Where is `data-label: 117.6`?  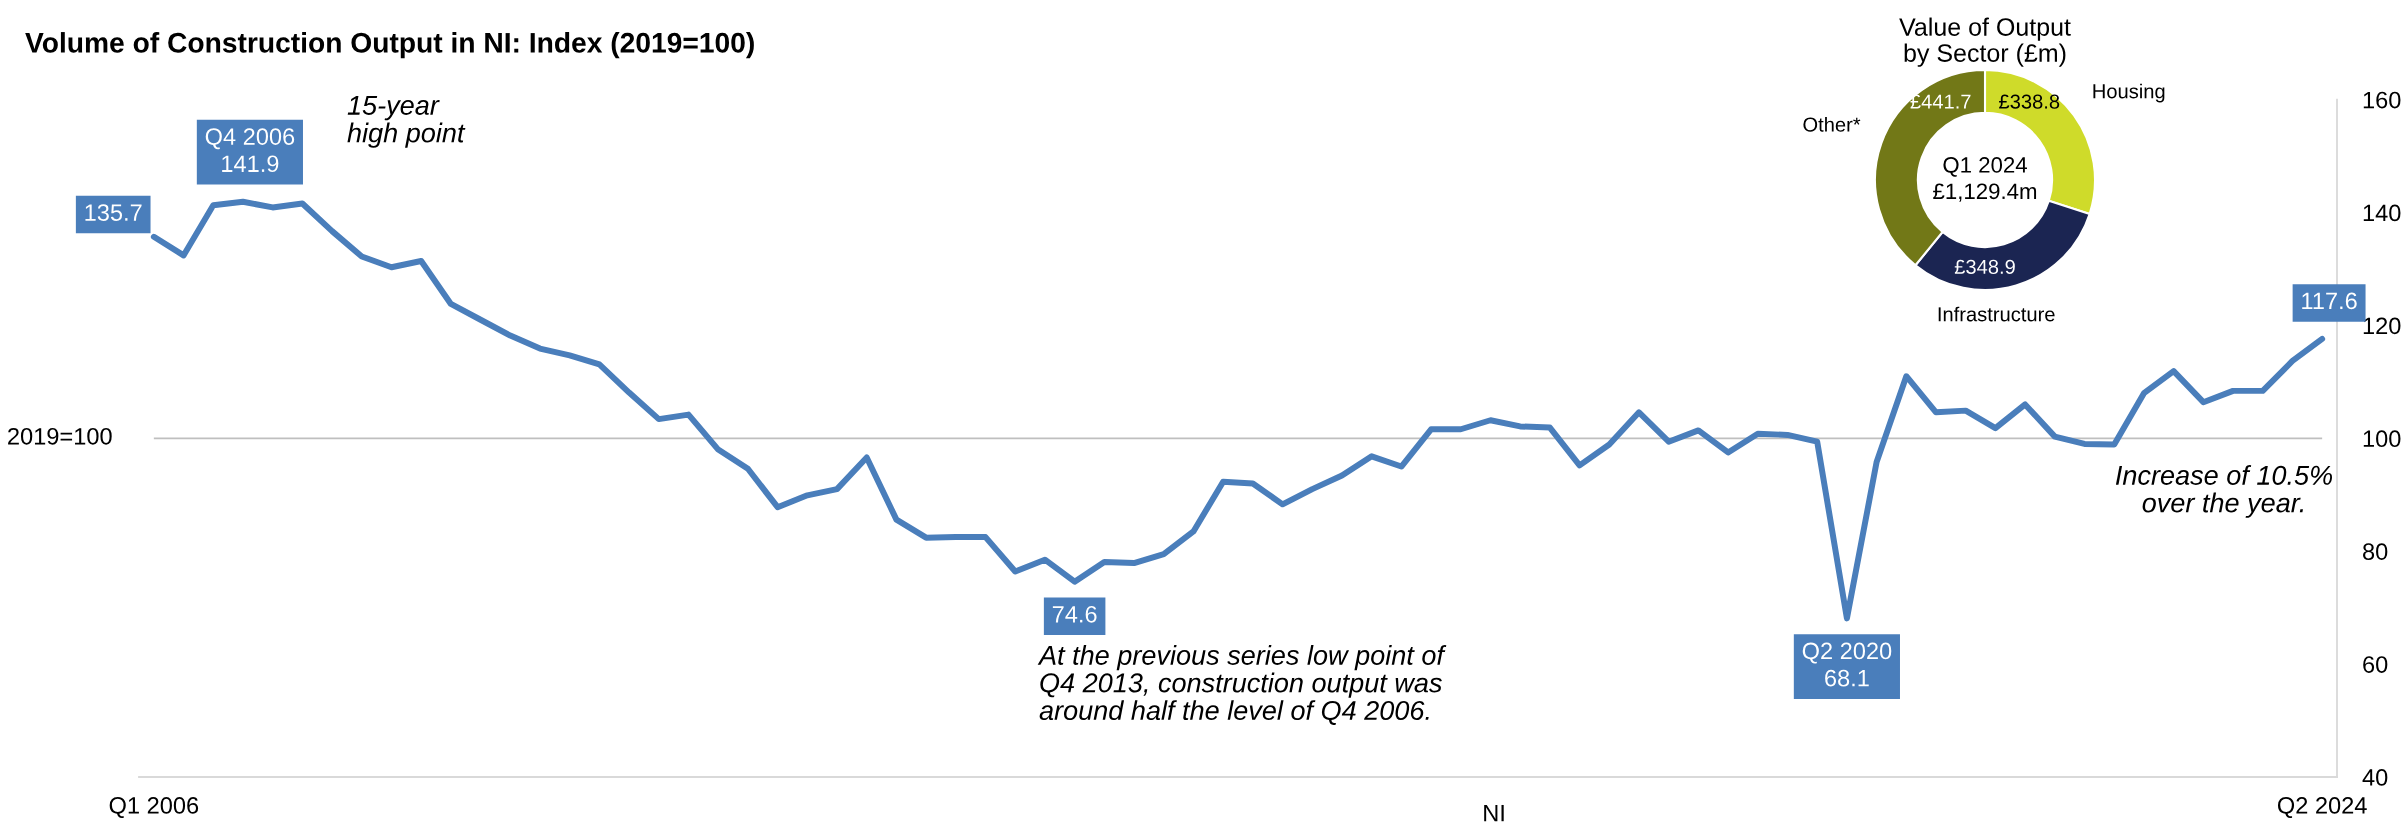
data-label: 117.6 is located at coordinates (2329, 301).